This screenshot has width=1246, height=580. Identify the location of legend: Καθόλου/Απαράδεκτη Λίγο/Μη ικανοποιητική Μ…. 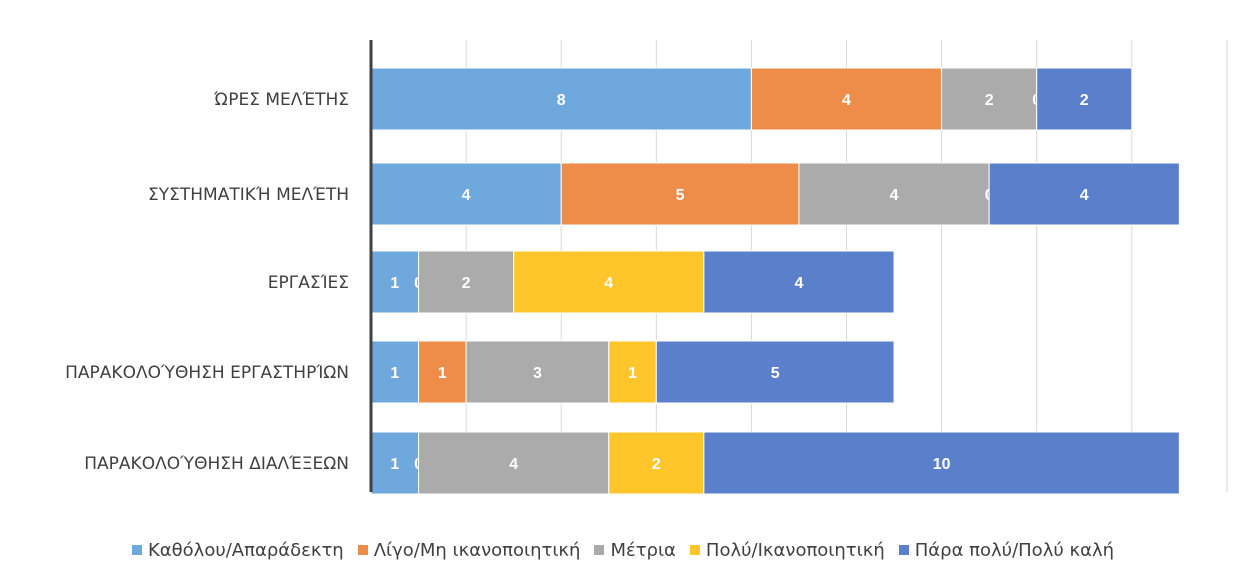
(623, 550).